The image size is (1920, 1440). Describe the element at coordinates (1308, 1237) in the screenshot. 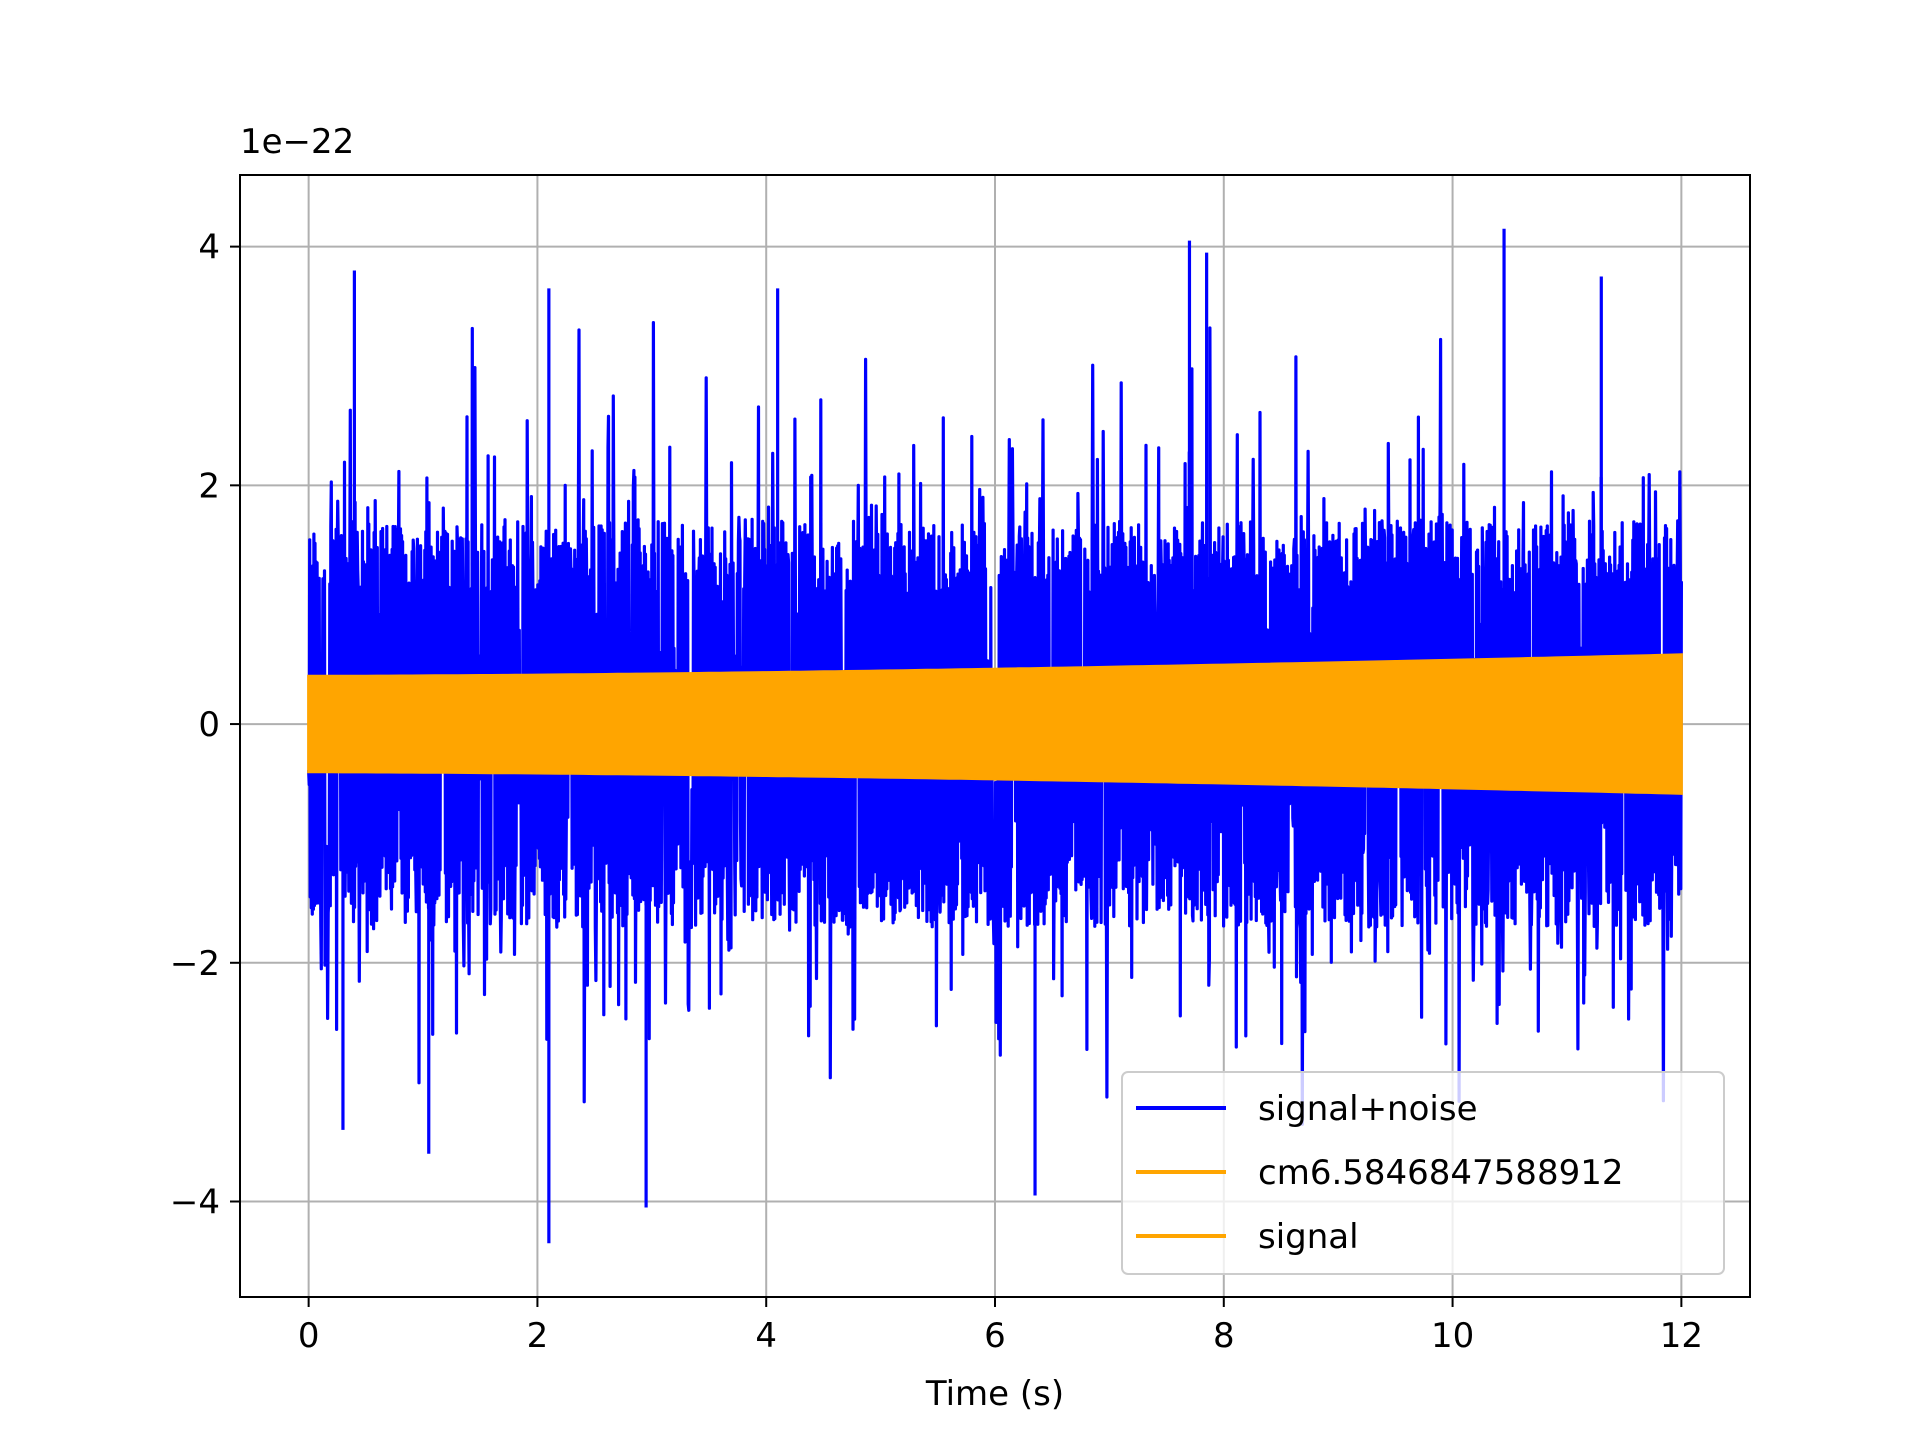

I see `legend-label: signal` at that location.